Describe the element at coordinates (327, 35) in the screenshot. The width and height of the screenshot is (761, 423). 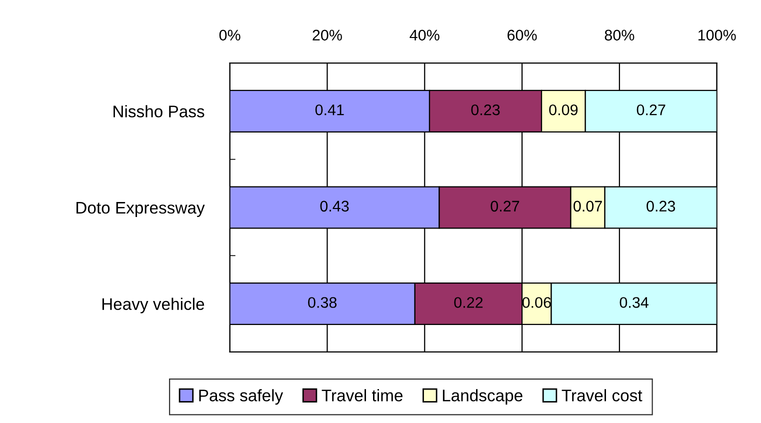
I see `x-tick-label: 20%` at that location.